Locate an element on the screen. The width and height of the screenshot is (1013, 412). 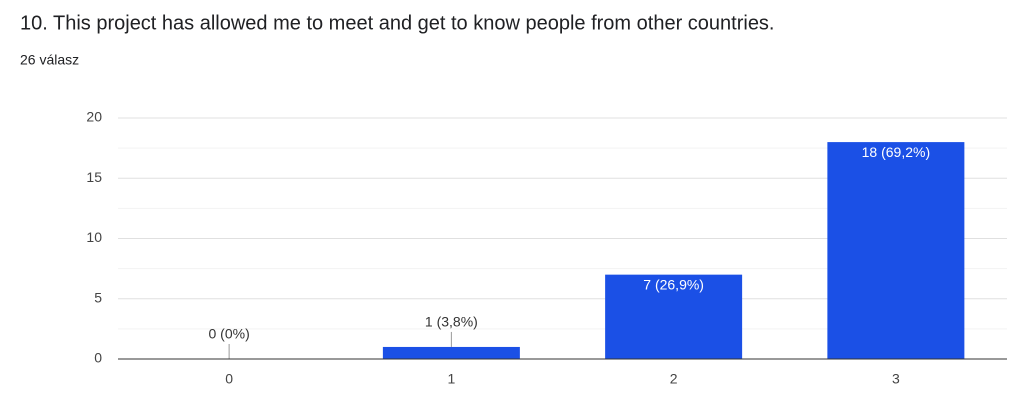
data-label: 0 (0%) is located at coordinates (229, 334).